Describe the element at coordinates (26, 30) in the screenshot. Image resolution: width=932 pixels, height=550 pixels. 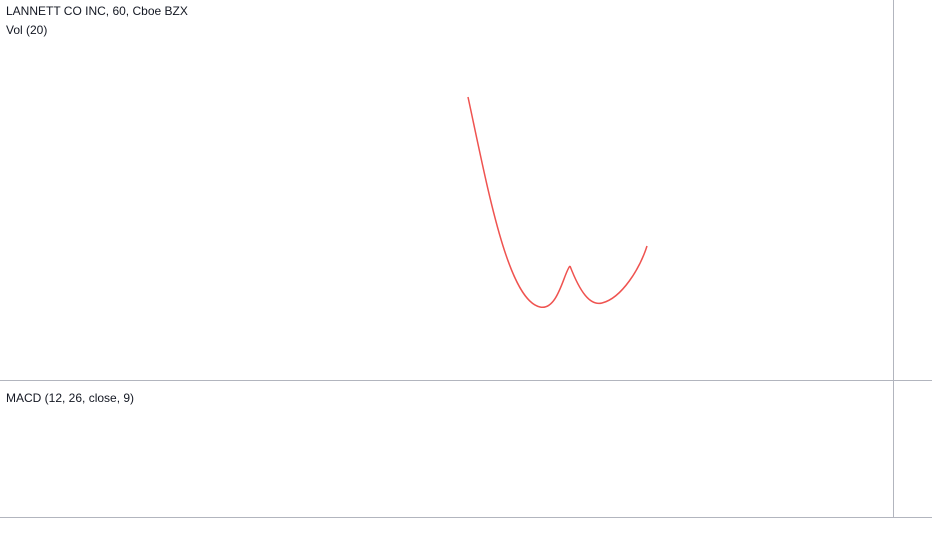
I see `volume-title: Vol (20)` at that location.